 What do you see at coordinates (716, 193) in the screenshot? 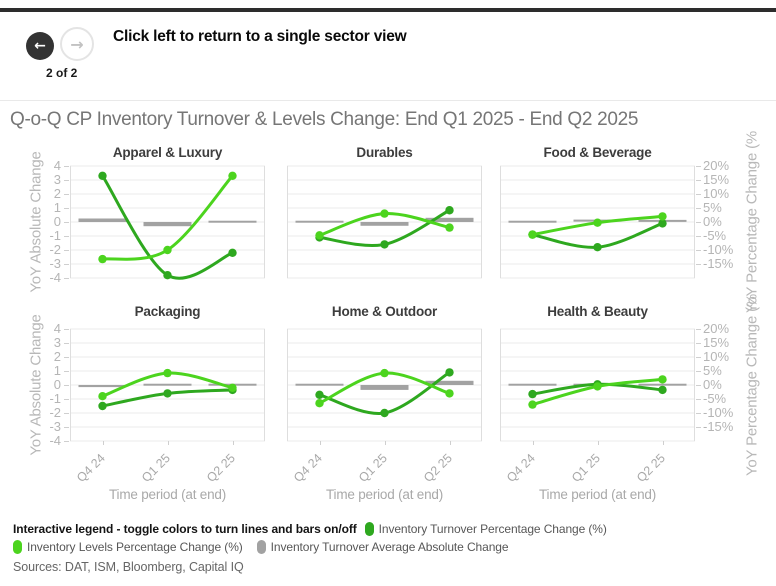
I see `right-tick-label: 10%` at bounding box center [716, 193].